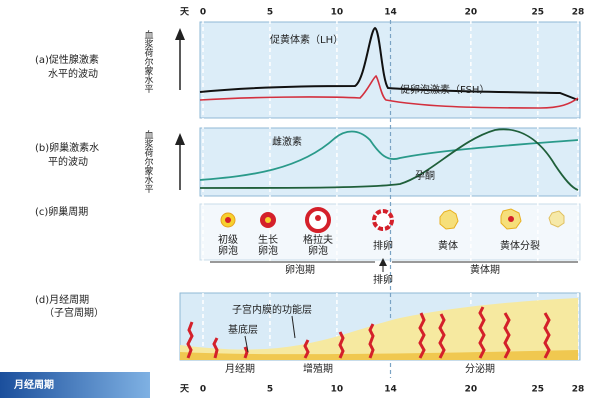 This screenshot has height=400, width=600. Describe the element at coordinates (243, 329) in the screenshot. I see `layer-label: 基底层` at that location.